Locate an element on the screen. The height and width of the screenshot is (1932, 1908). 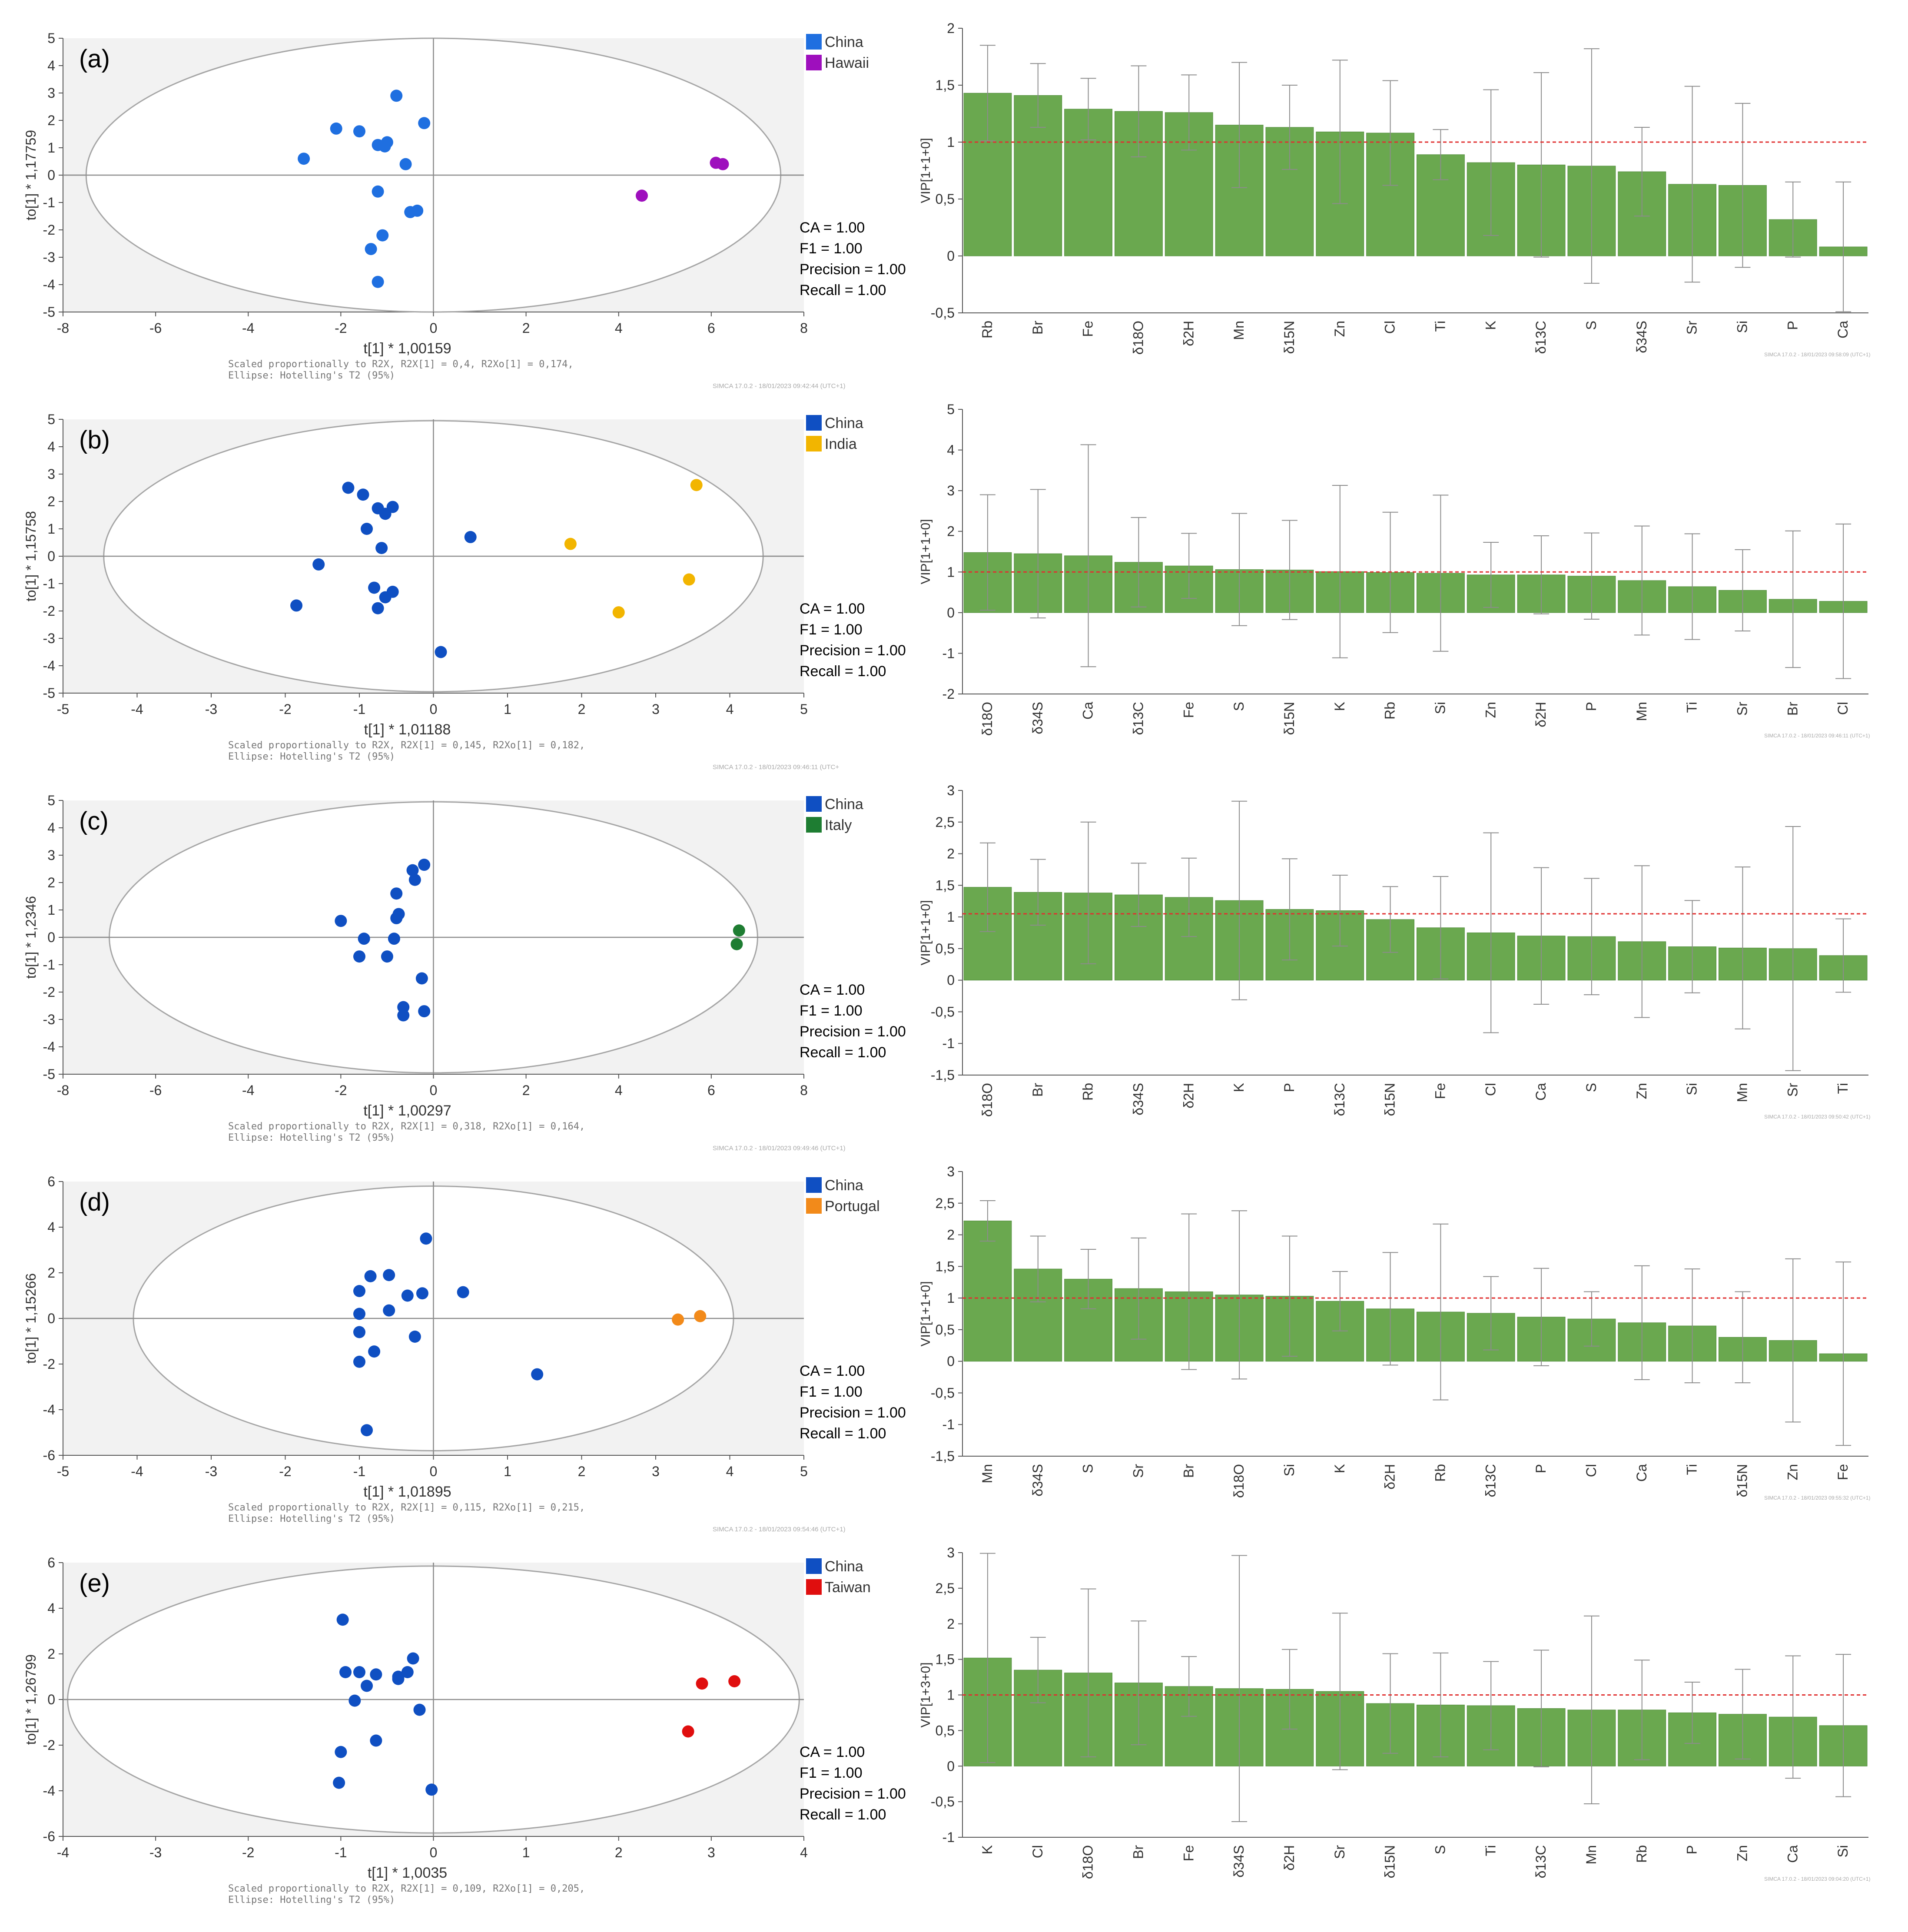
legend-swatch-india is located at coordinates (814, 443).